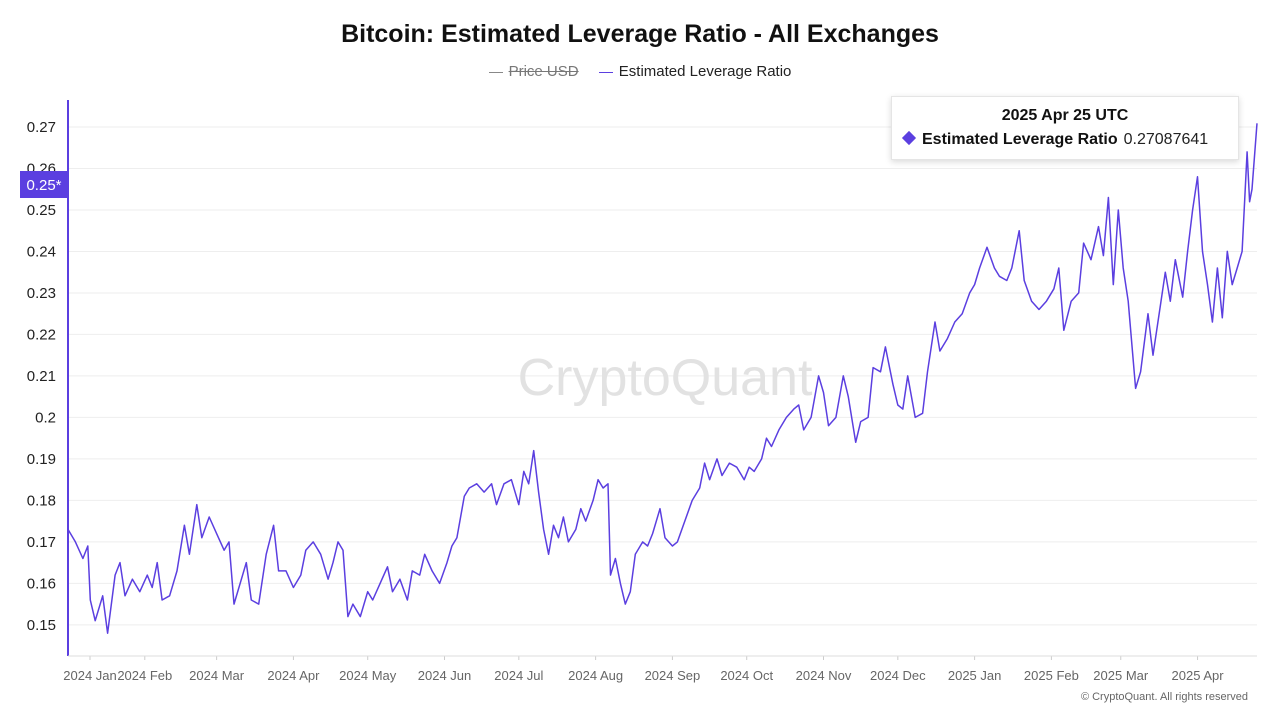 This screenshot has width=1280, height=720. What do you see at coordinates (1051, 675) in the screenshot?
I see `x-tick-label: 2025 Feb` at bounding box center [1051, 675].